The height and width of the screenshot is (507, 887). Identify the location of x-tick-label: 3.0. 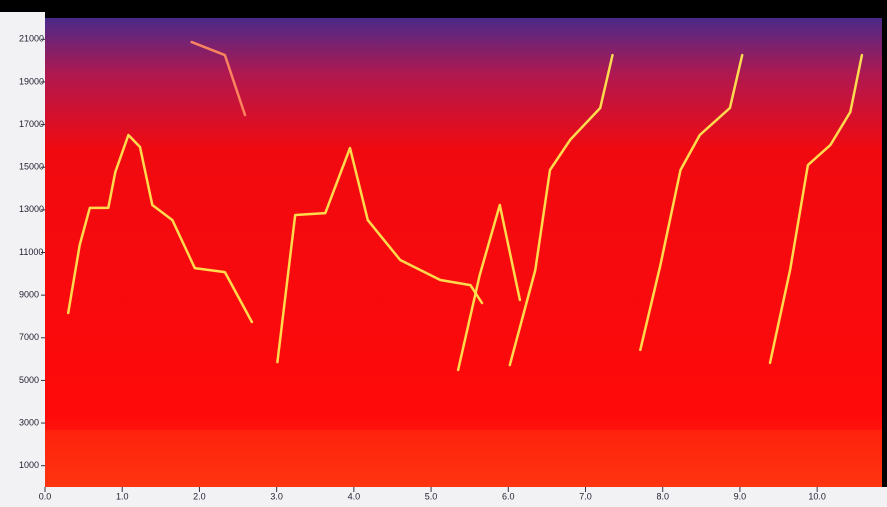
(276, 496).